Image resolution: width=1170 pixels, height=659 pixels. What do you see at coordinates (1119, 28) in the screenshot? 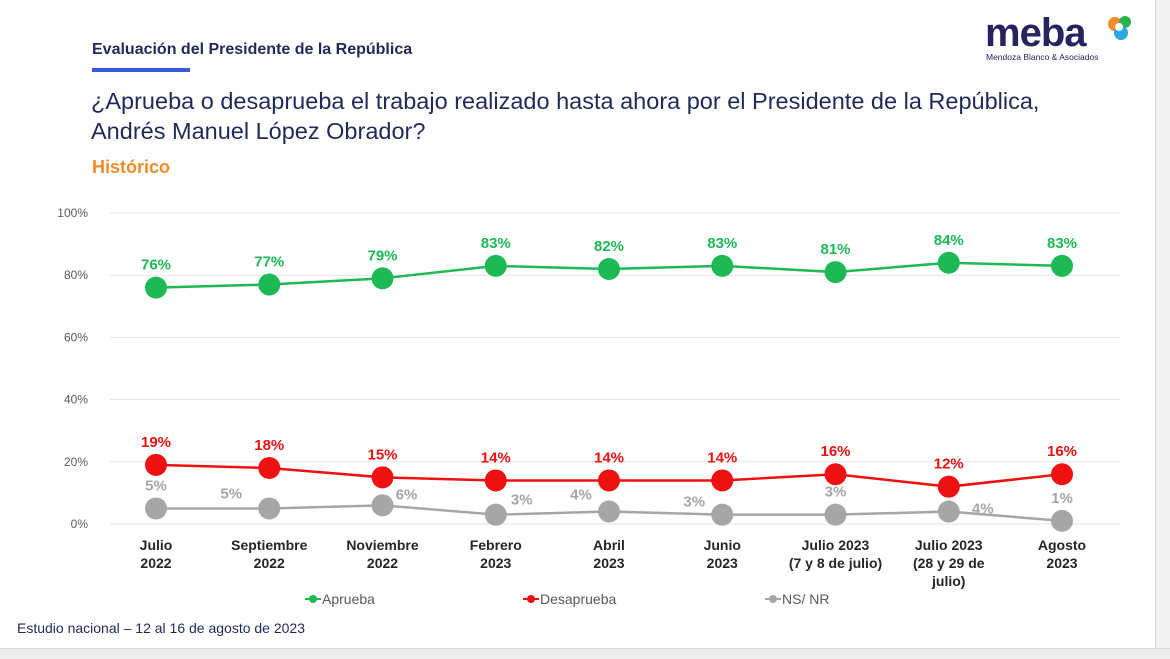
I see `logo-emblem-icon` at bounding box center [1119, 28].